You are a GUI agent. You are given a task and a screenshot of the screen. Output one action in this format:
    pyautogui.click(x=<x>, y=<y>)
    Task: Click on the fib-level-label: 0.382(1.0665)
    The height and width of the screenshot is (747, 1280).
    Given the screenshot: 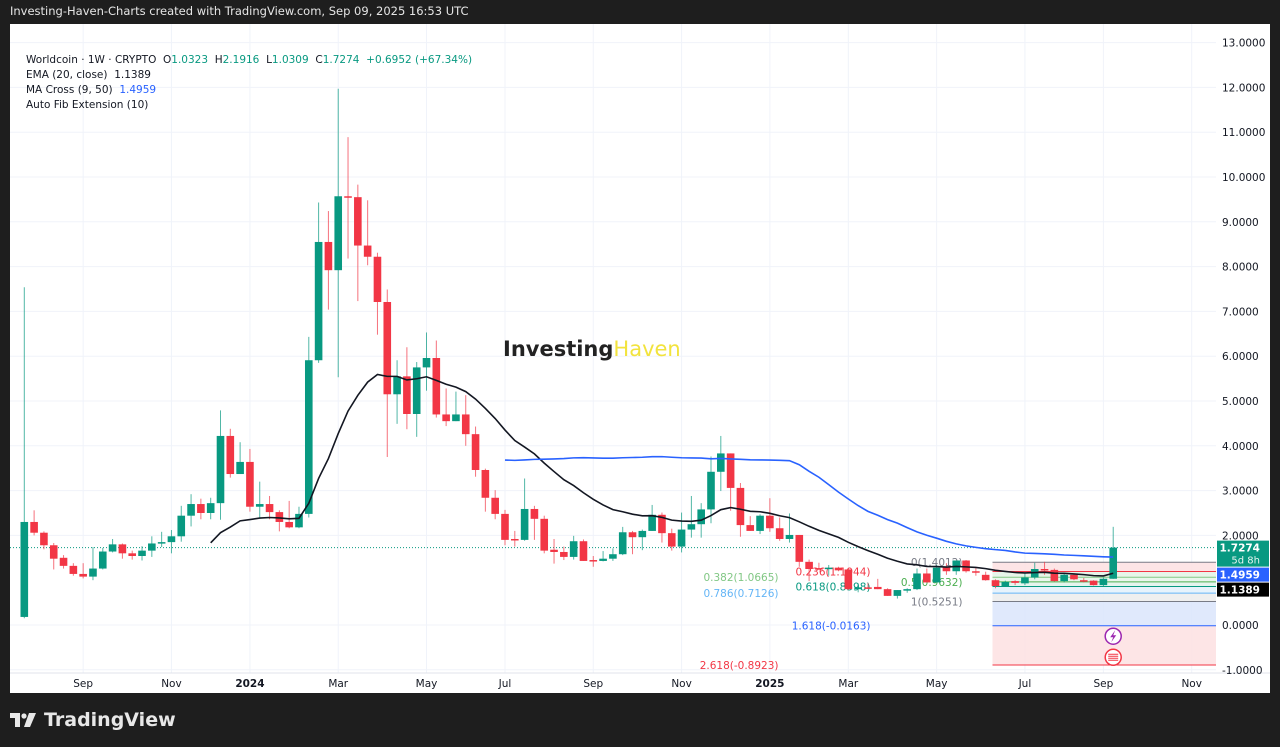 What is the action you would take?
    pyautogui.click(x=740, y=578)
    